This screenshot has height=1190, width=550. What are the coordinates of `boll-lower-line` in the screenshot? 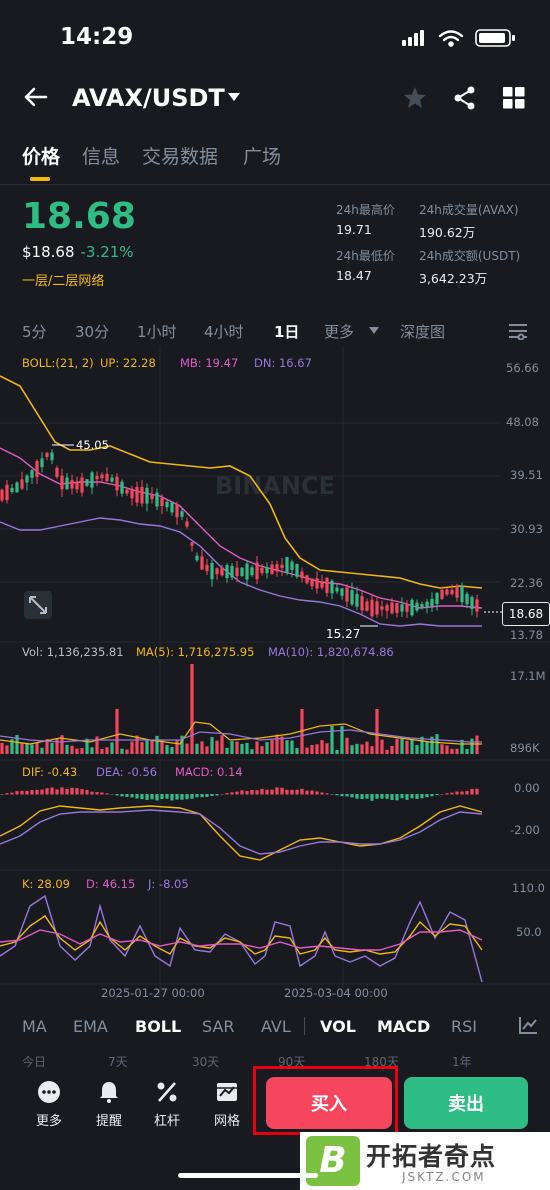 It's located at (241, 572).